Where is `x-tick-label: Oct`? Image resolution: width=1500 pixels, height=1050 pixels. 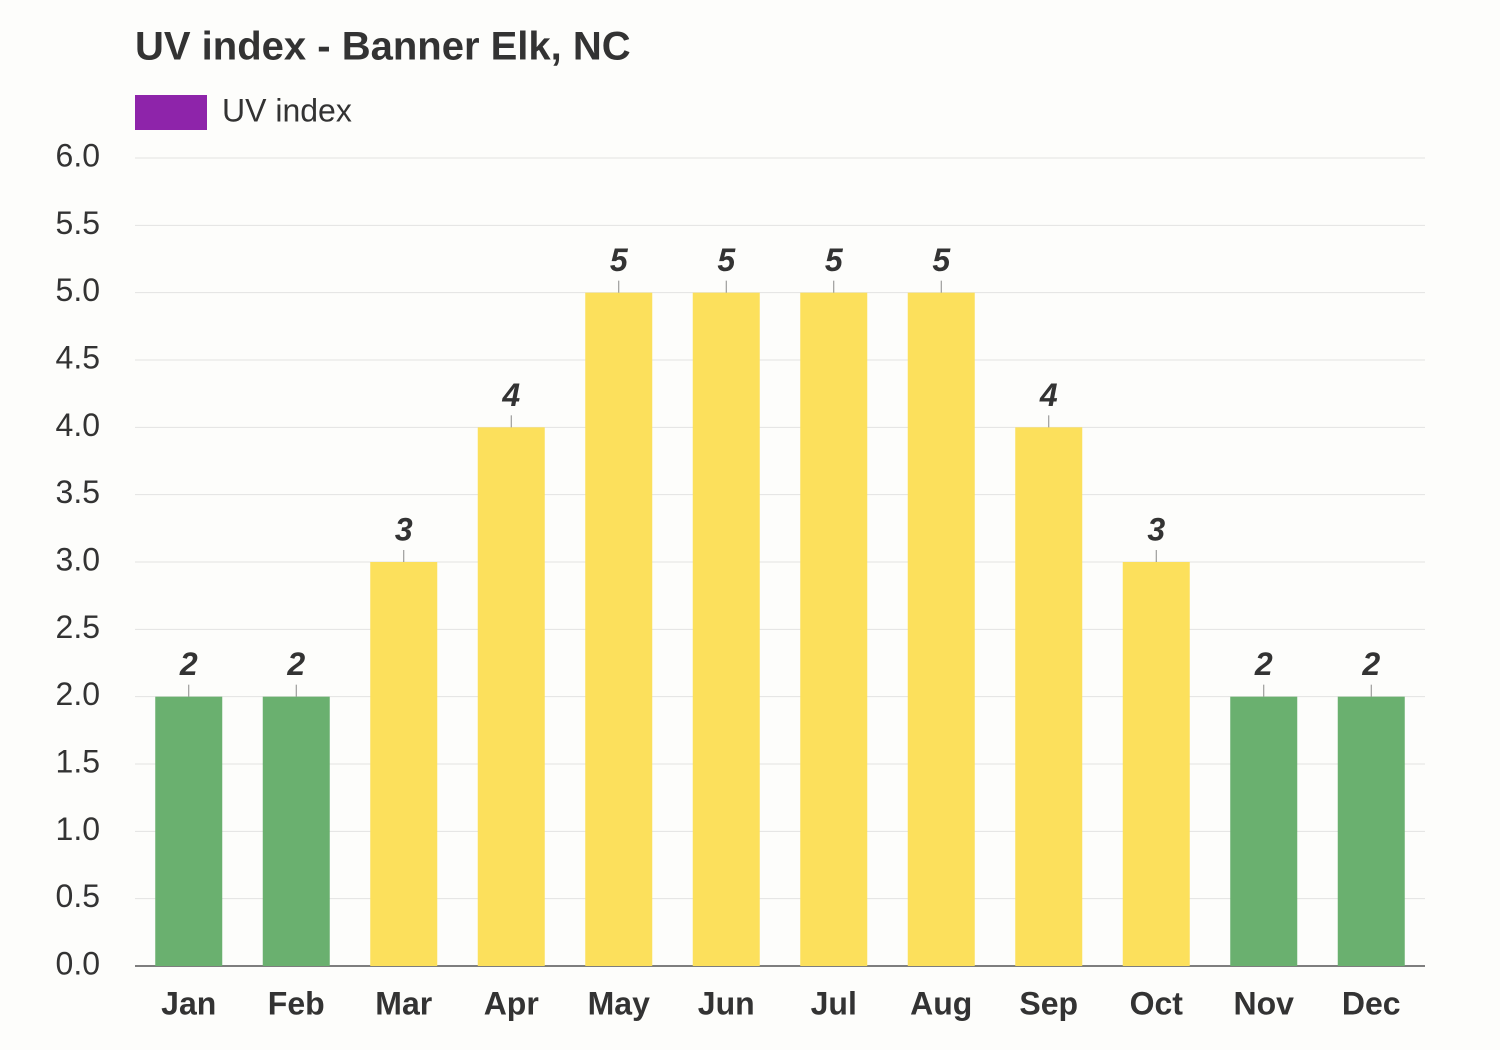
x-tick-label: Oct is located at coordinates (1157, 1003).